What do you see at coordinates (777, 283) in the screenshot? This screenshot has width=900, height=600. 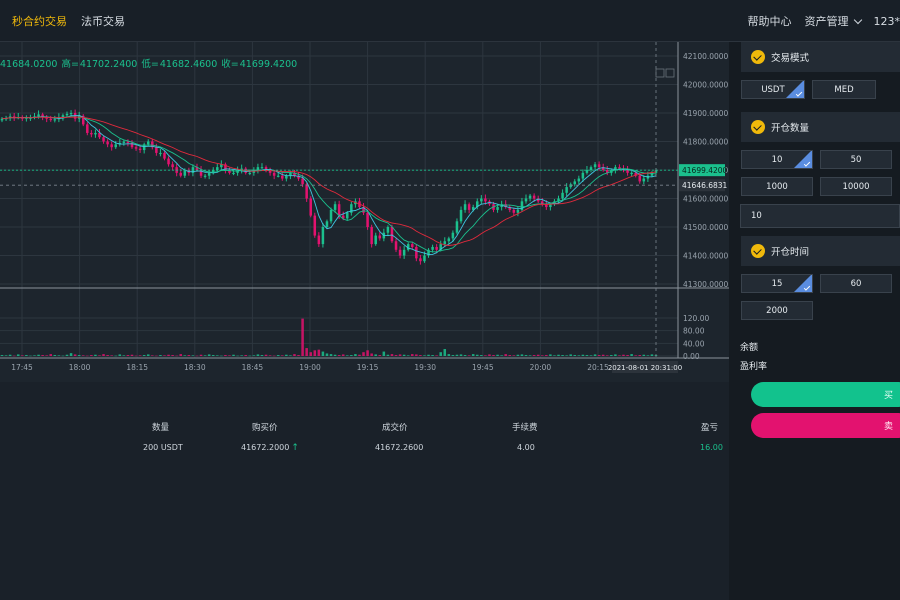 I see `time-option-15: 15` at bounding box center [777, 283].